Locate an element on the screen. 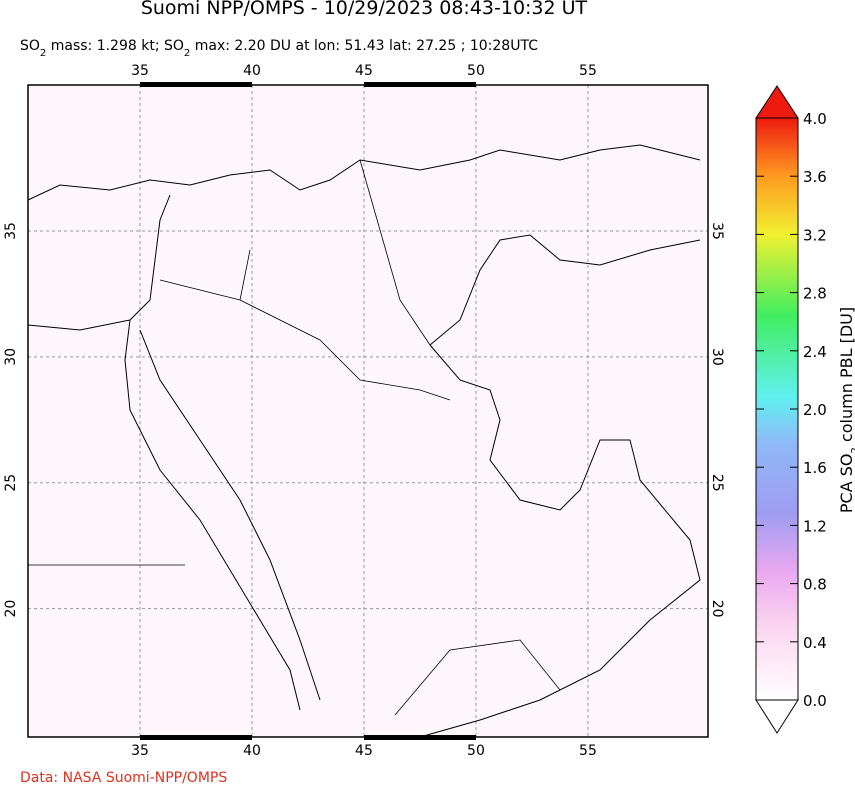 The image size is (855, 804). colorbar-tick-label: 2.0 is located at coordinates (815, 410).